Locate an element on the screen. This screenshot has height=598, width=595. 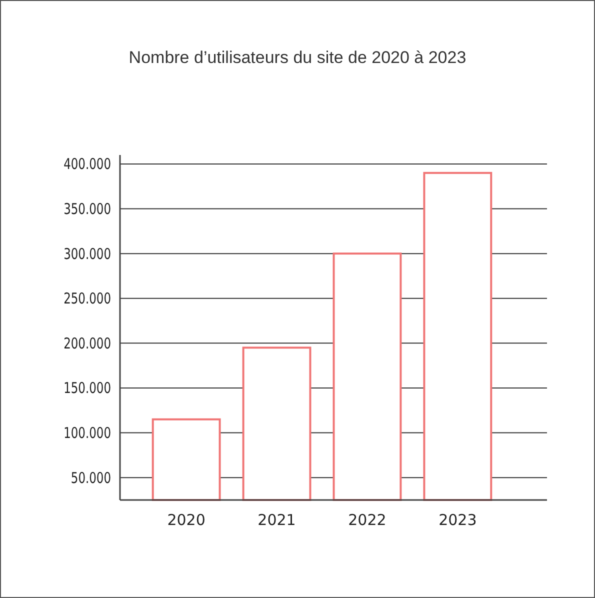
x-tick-label: 2020 is located at coordinates (186, 520).